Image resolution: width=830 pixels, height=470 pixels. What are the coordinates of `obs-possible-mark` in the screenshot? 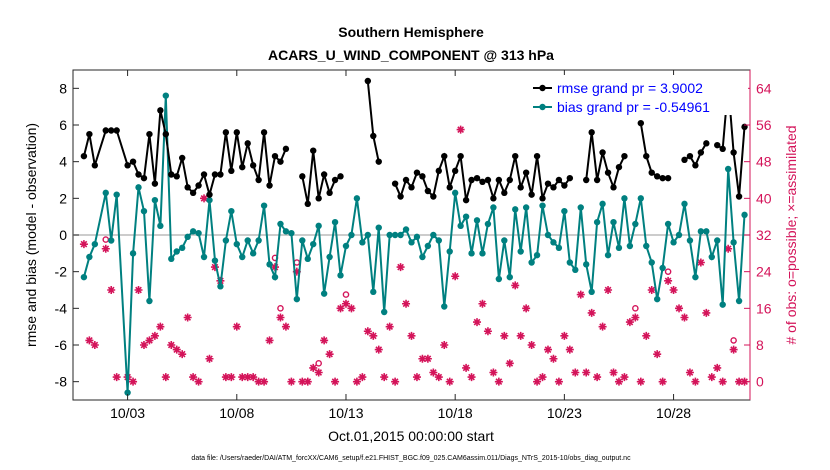 It's located at (318, 363).